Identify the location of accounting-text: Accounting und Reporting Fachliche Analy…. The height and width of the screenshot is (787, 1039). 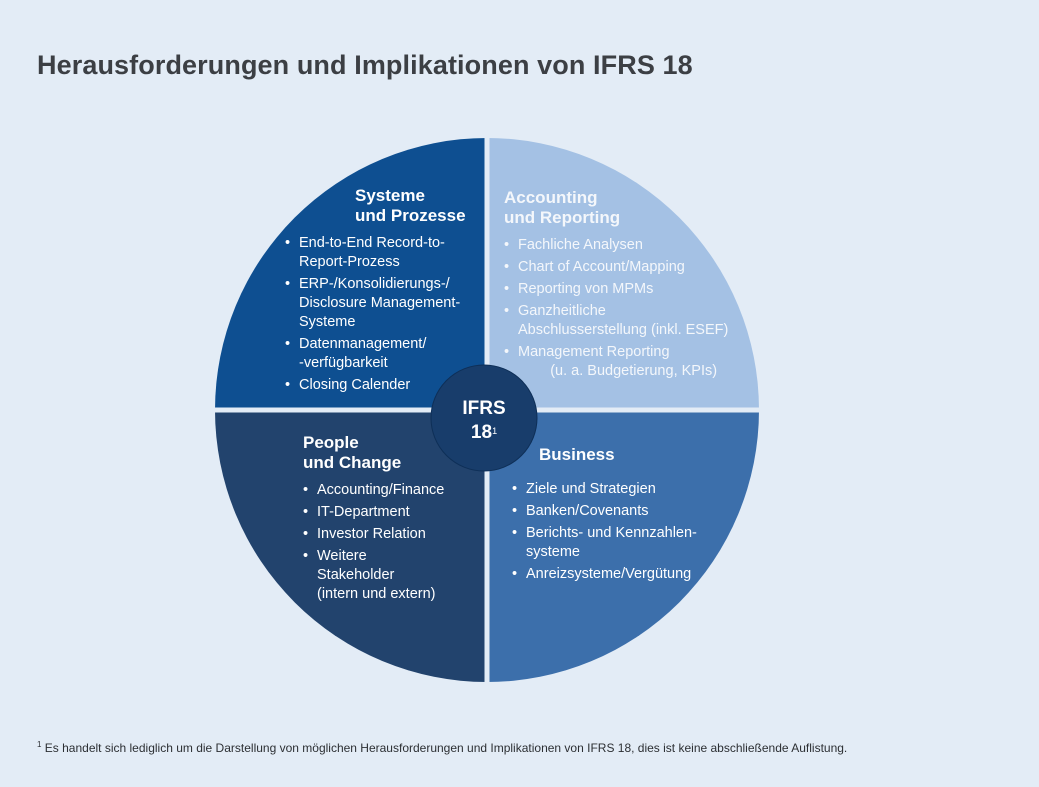
(629, 286).